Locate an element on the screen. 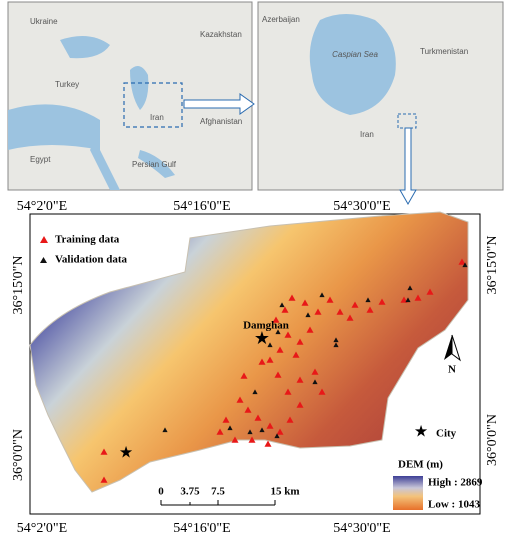  water-label: Caspian Sea is located at coordinates (355, 54).